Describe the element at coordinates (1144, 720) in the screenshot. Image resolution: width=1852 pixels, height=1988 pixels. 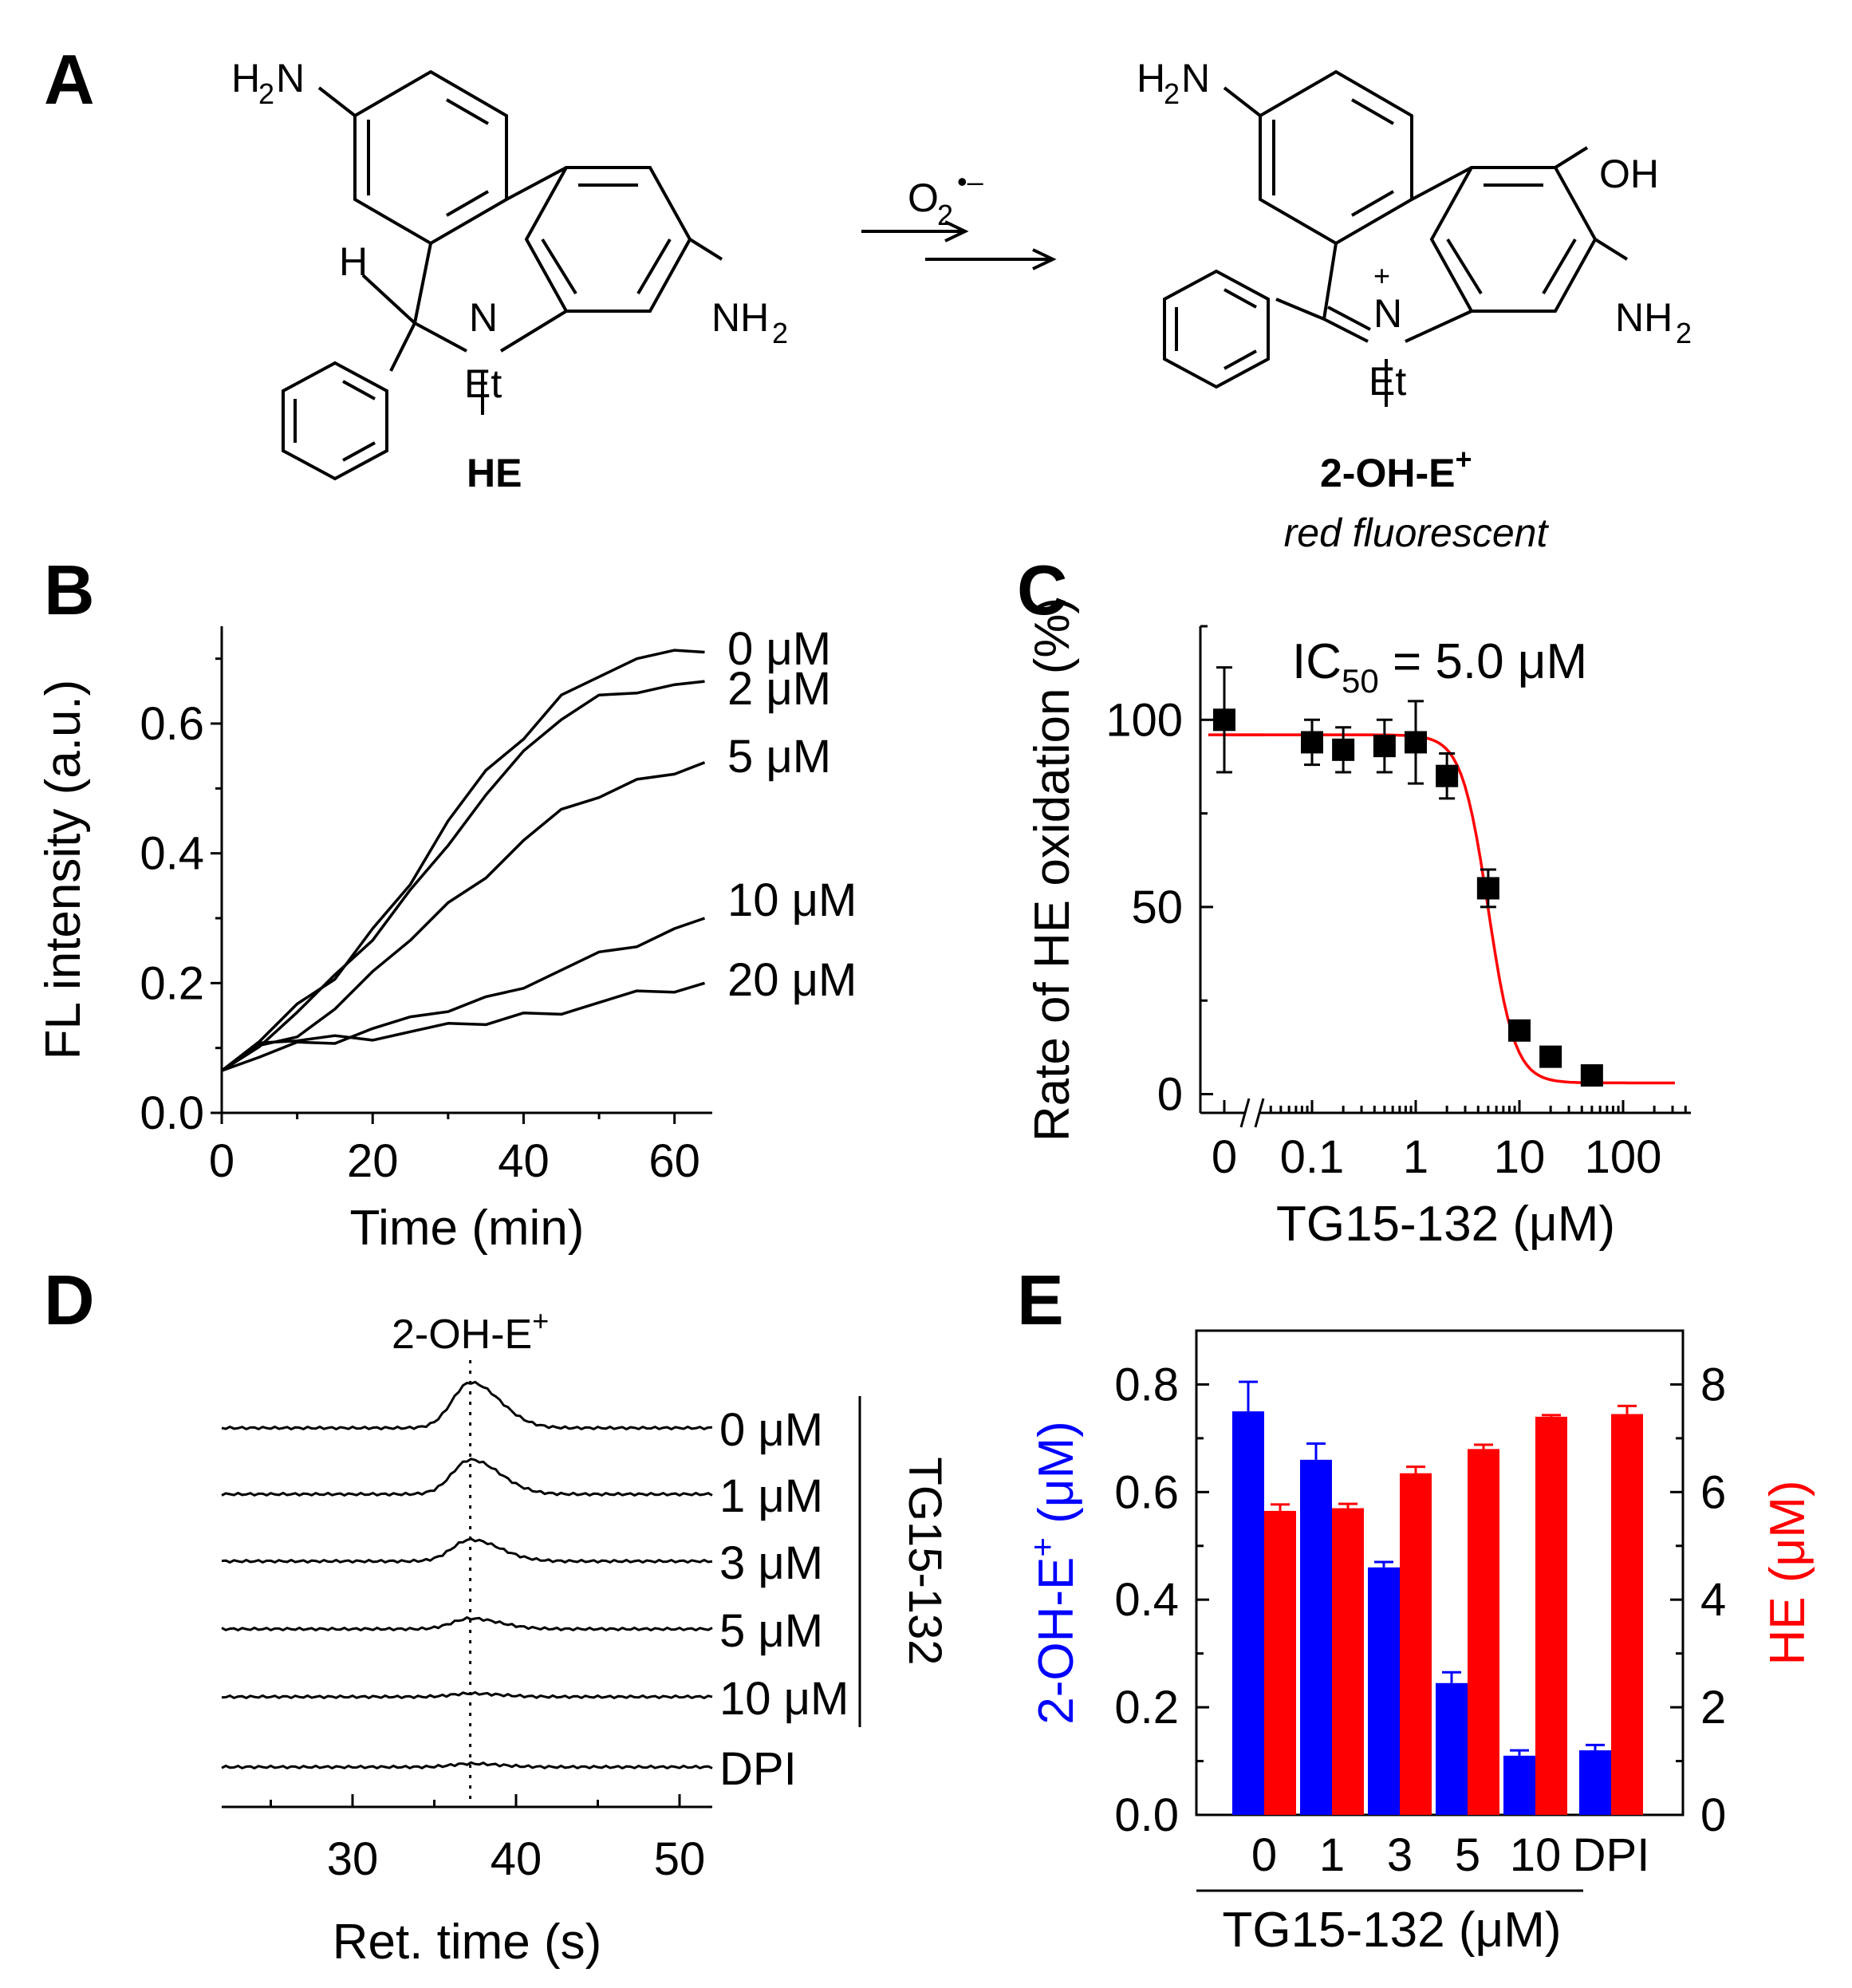
I see `c-y-tick-label: 100` at that location.